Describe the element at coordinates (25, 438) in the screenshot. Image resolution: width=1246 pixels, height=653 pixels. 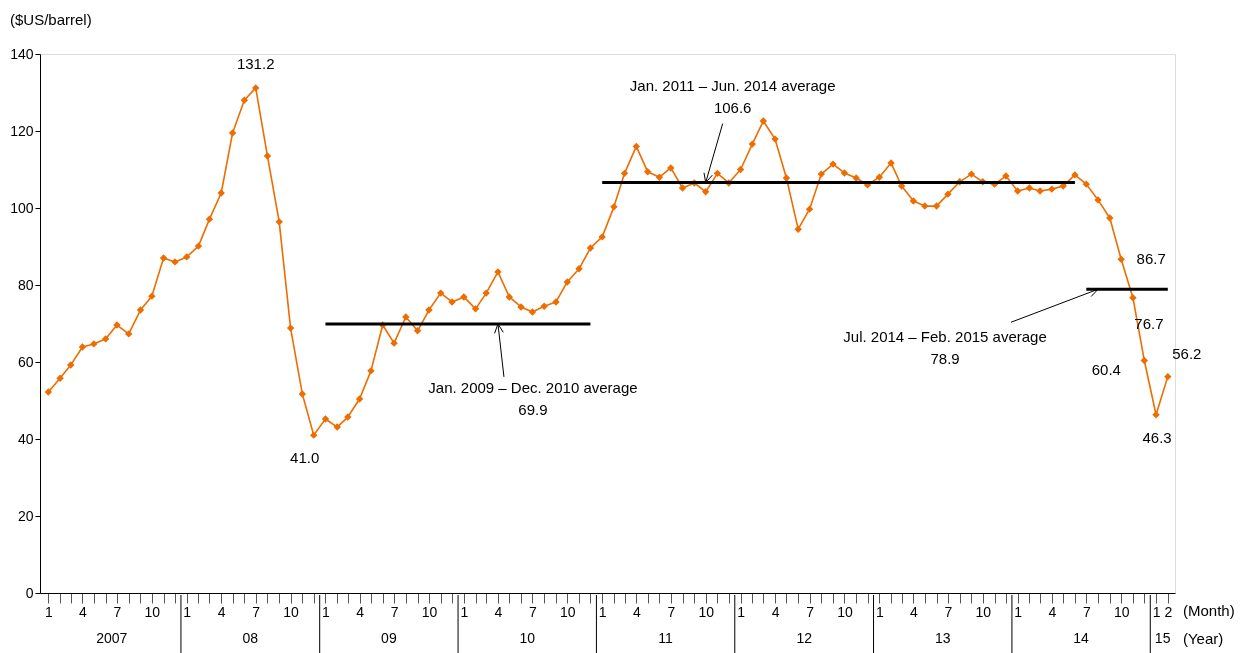
I see `y-tick-label: 40` at that location.